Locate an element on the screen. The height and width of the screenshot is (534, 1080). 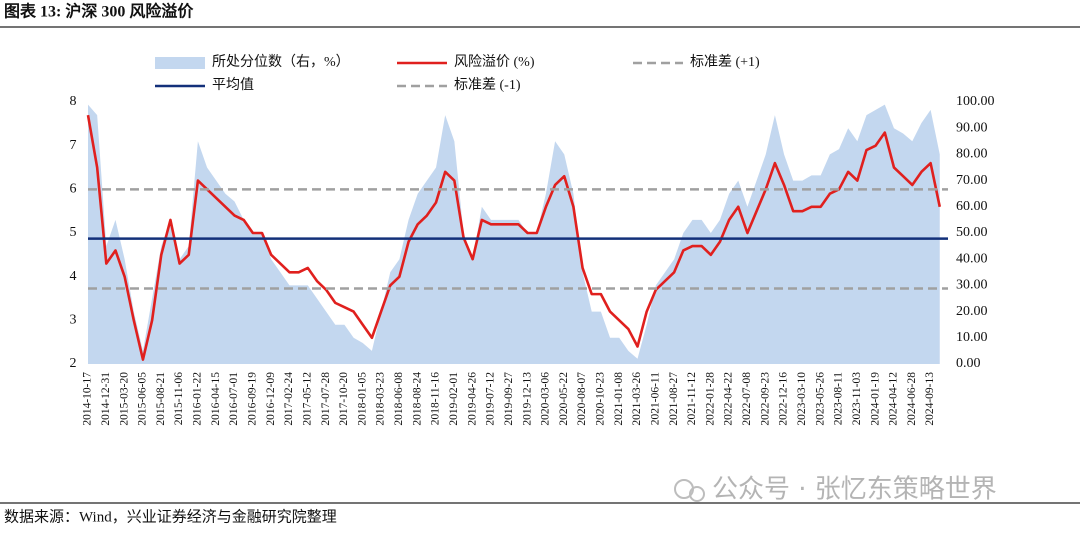
x-tick-label: 2015-06-05 is located at coordinates (143, 399).